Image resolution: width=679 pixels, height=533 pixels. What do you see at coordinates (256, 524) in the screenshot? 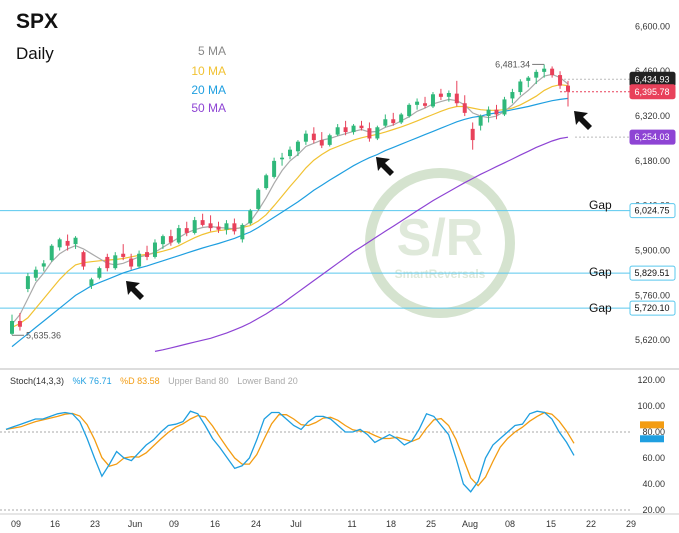
I see `time-tick-label: 24` at bounding box center [256, 524].